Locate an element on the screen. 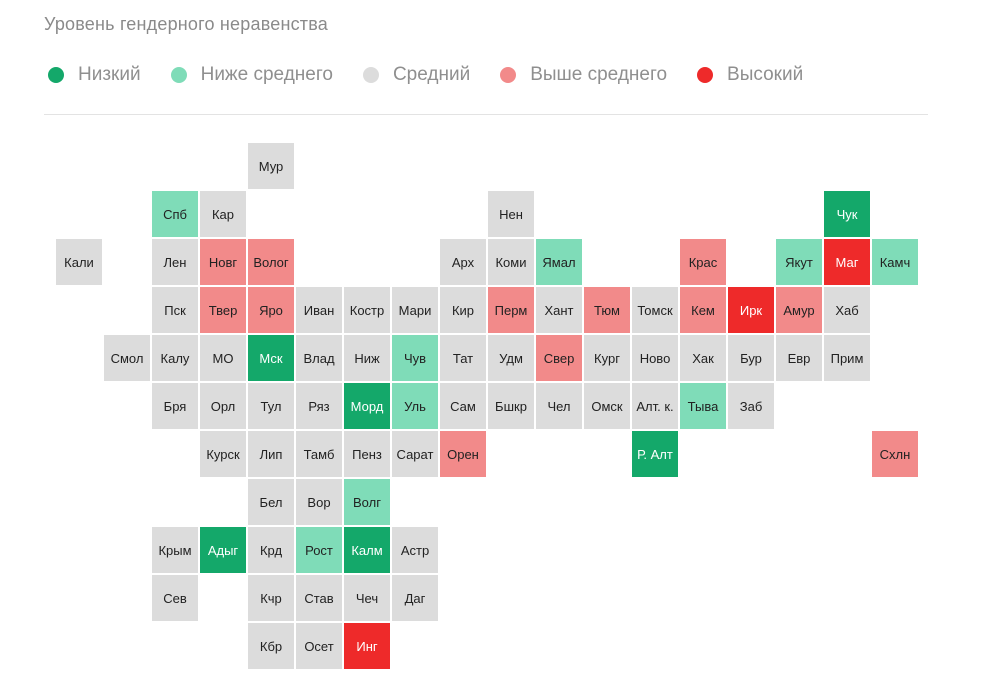 The height and width of the screenshot is (697, 996). region-tile: Сев is located at coordinates (175, 598).